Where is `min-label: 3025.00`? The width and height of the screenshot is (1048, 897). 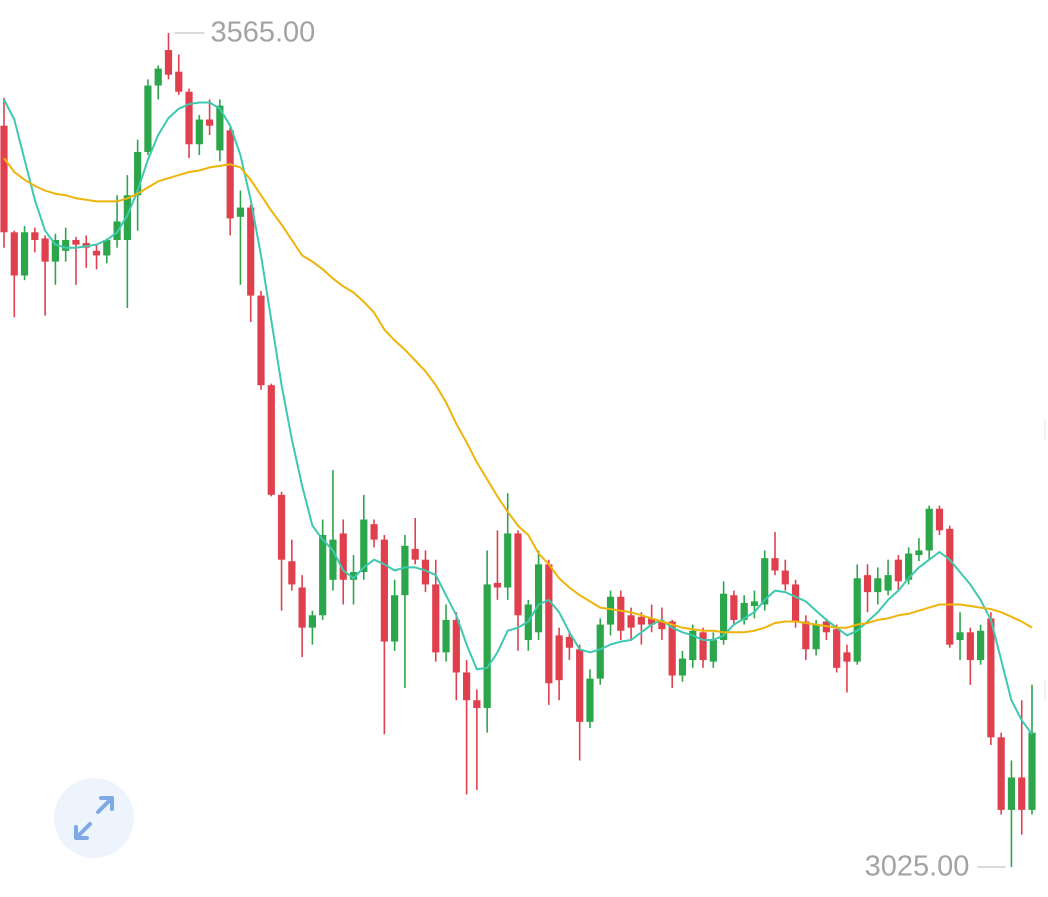 min-label: 3025.00 is located at coordinates (917, 867).